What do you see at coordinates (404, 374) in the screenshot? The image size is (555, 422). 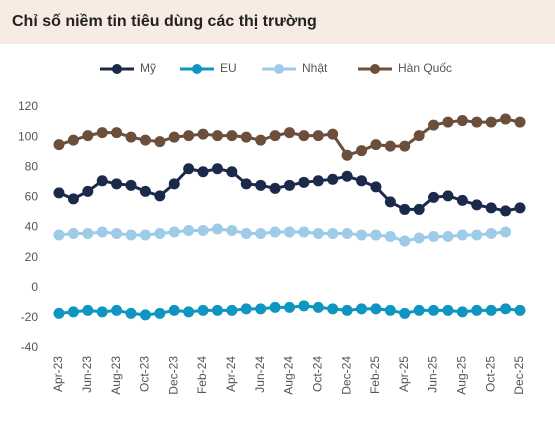 I see `x-tick-label: Apr-25` at bounding box center [404, 374].